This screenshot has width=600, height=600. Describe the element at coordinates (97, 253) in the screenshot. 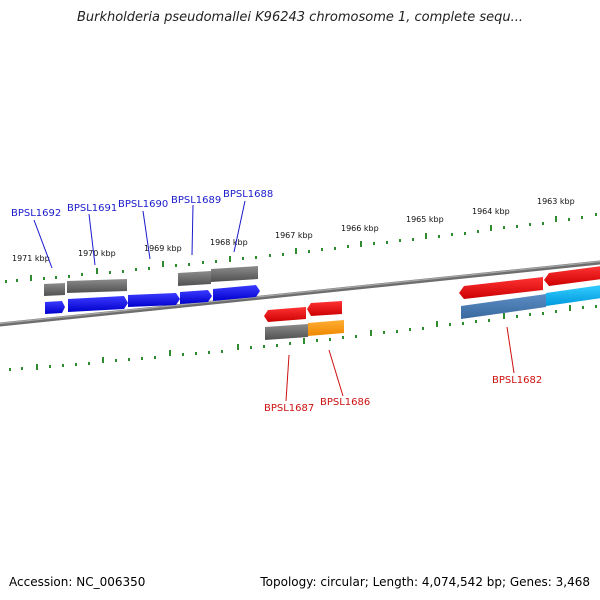

I see `tick-label: 1970 kbp` at that location.